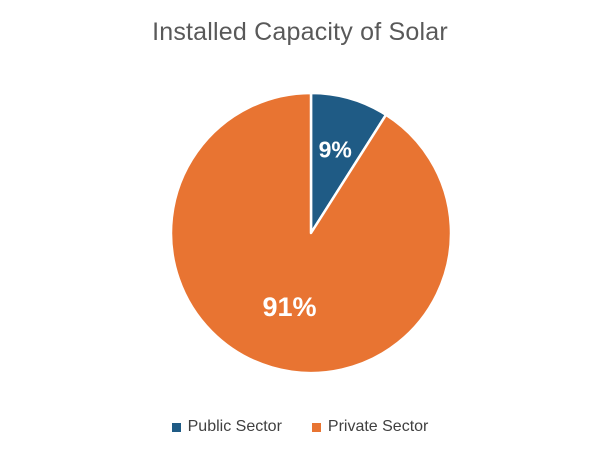 This screenshot has width=600, height=469. I want to click on data-label-public-sector: 9%, so click(335, 150).